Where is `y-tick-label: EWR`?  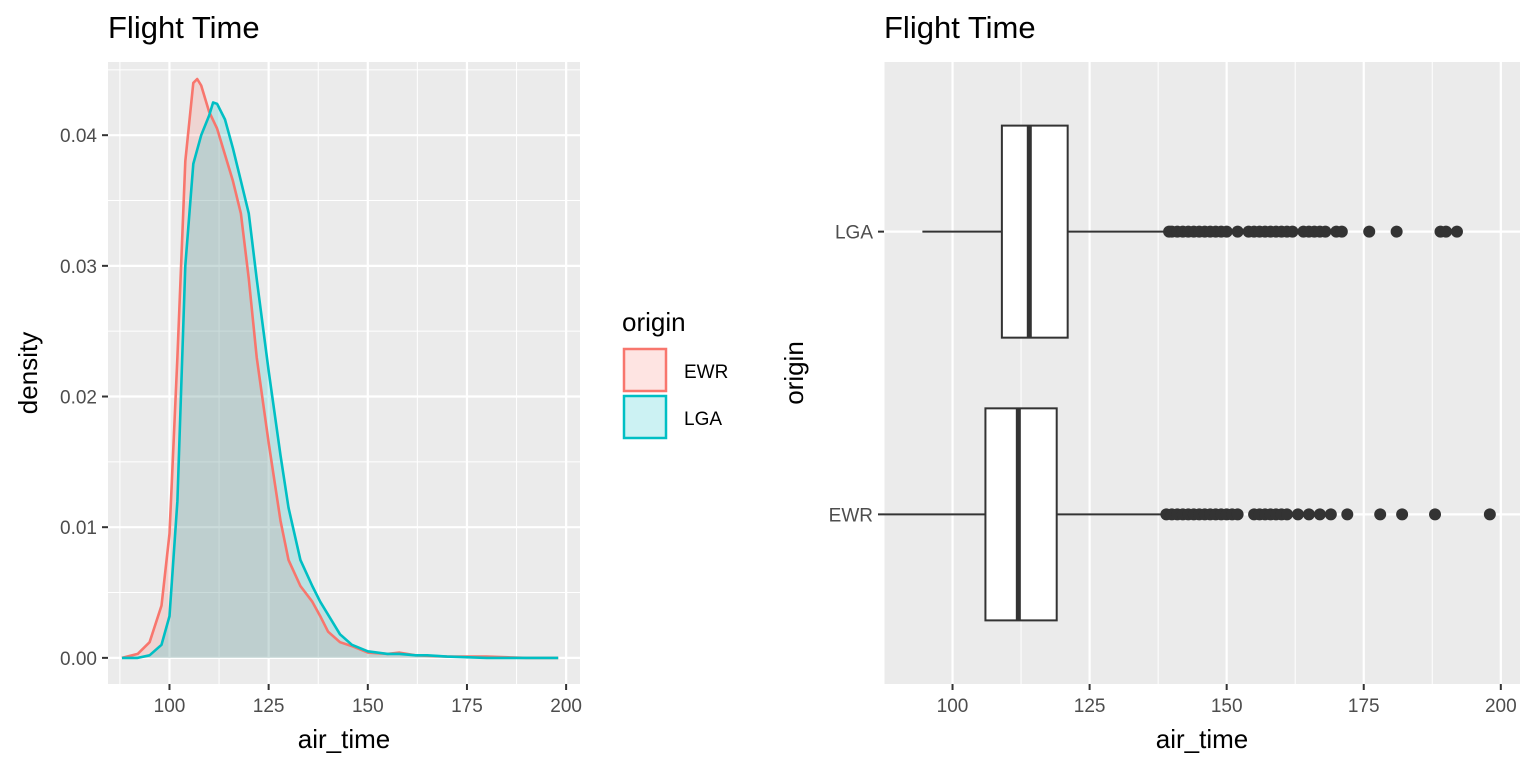 y-tick-label: EWR is located at coordinates (851, 515).